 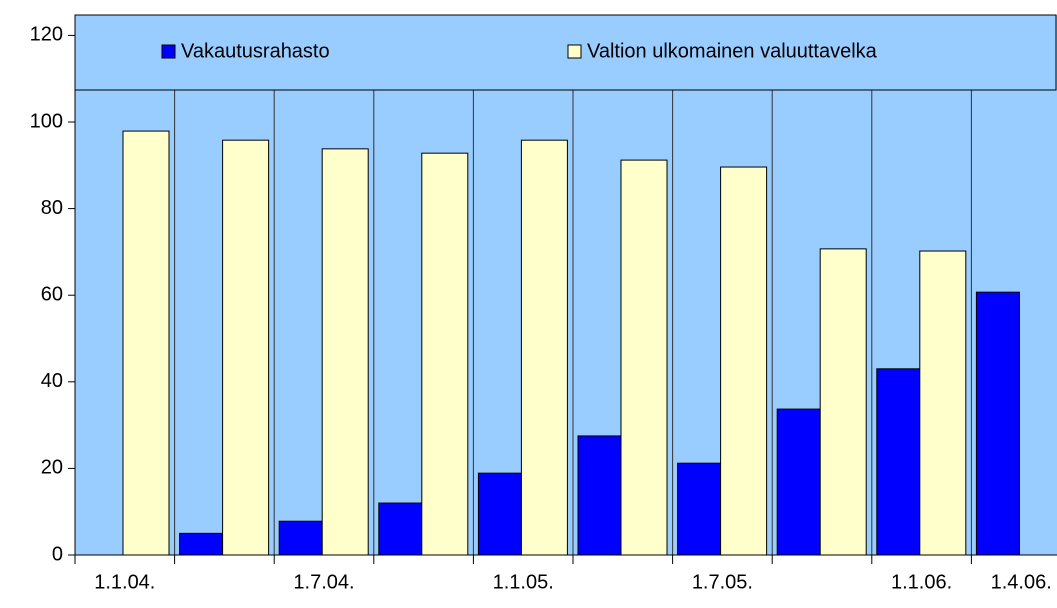 I want to click on x-tick-label: 1.1.05., so click(x=523, y=582).